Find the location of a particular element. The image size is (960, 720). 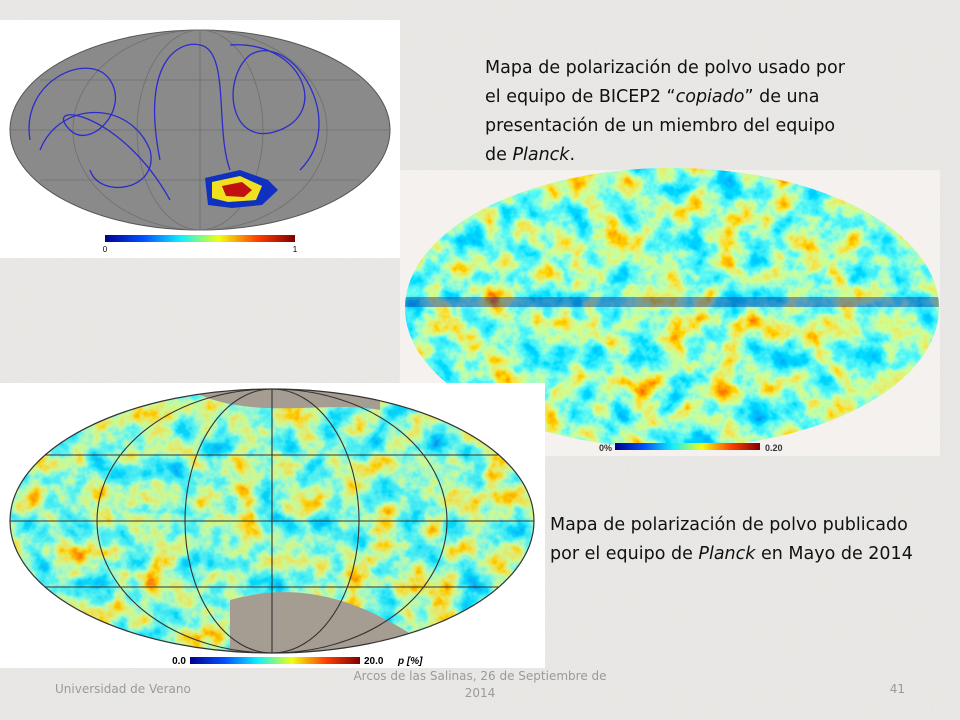

colorbar-min: 0.0 is located at coordinates (179, 661).